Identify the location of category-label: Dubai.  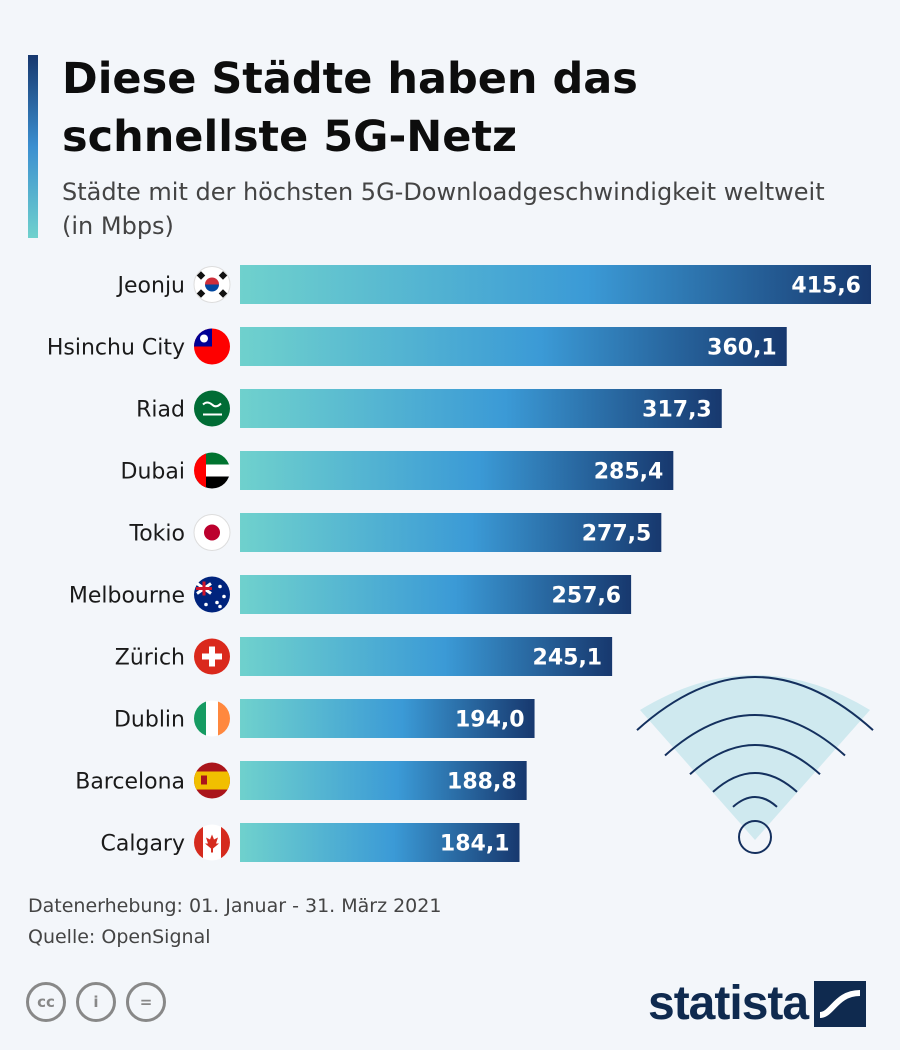
(153, 472).